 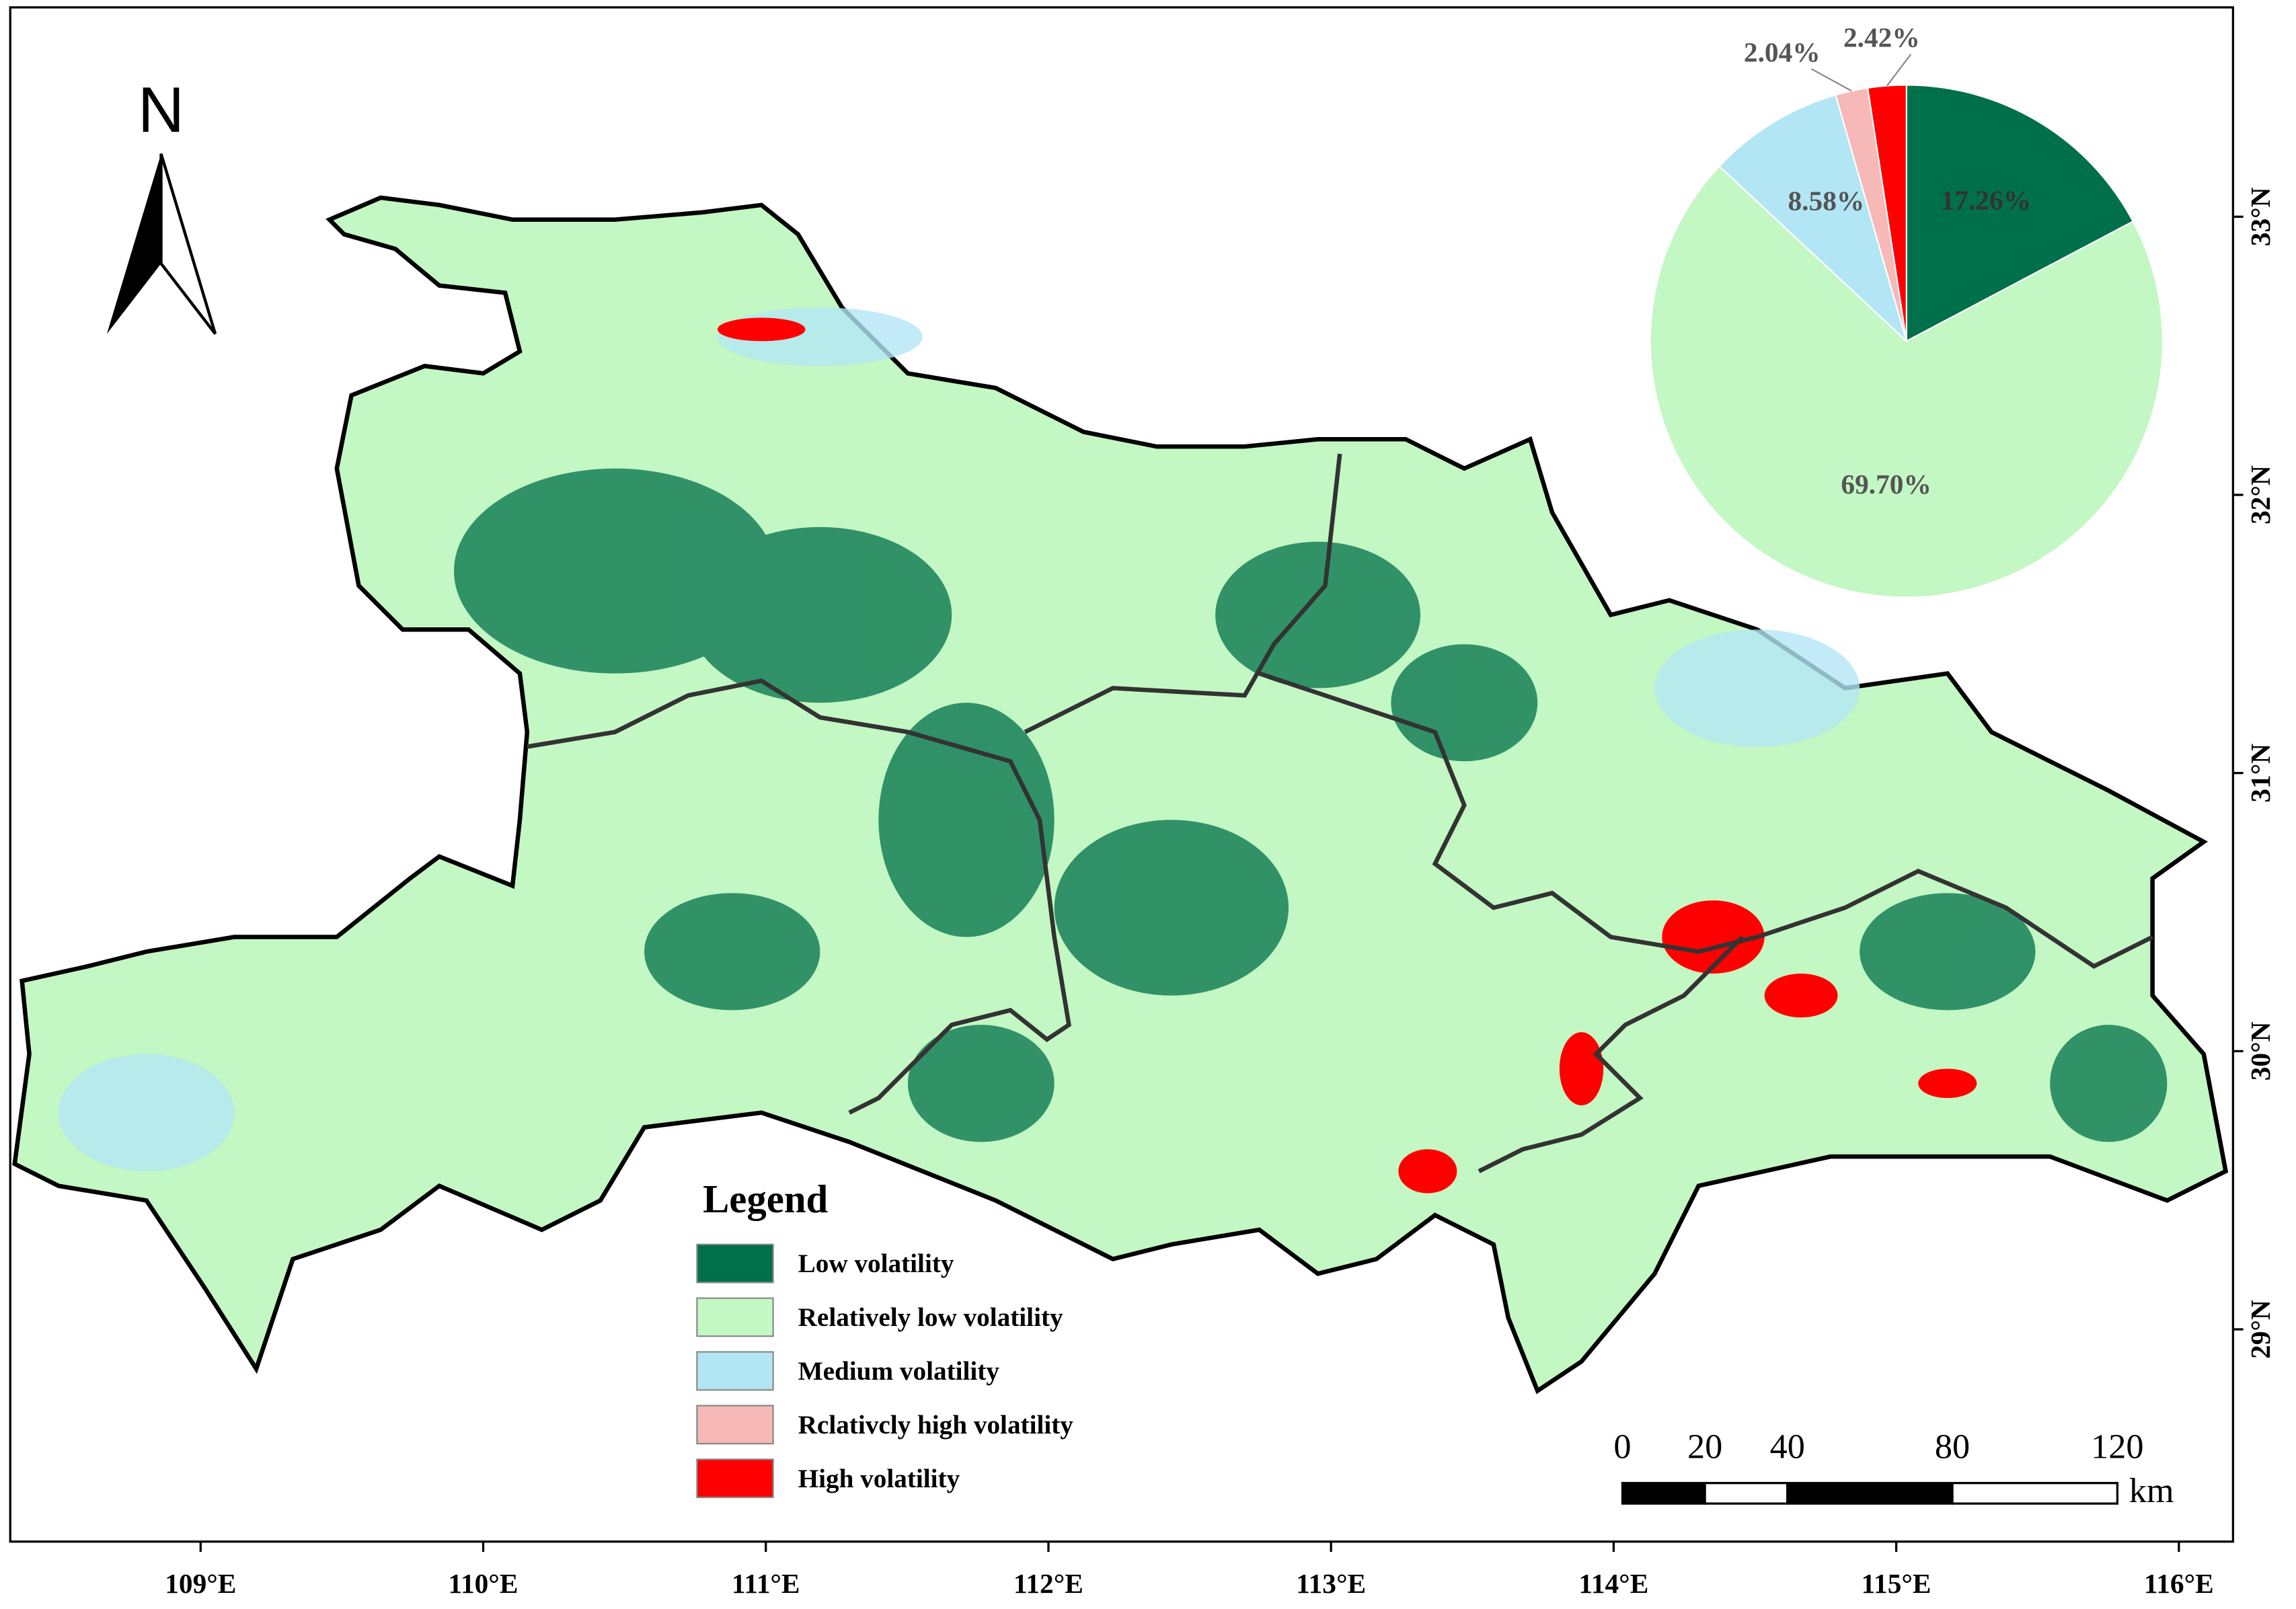 What do you see at coordinates (879, 1478) in the screenshot?
I see `legend-label: High volatility` at bounding box center [879, 1478].